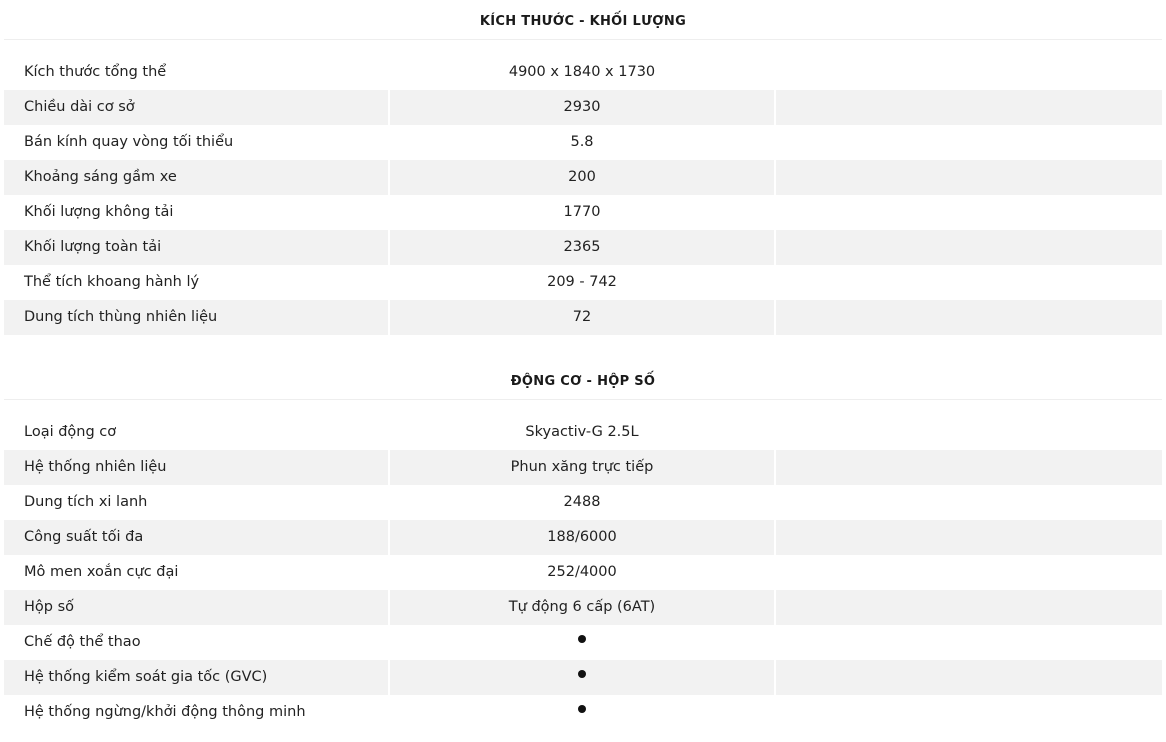 The height and width of the screenshot is (742, 1166). I want to click on spec-value: Skyactiv-G 2.5L, so click(582, 432).